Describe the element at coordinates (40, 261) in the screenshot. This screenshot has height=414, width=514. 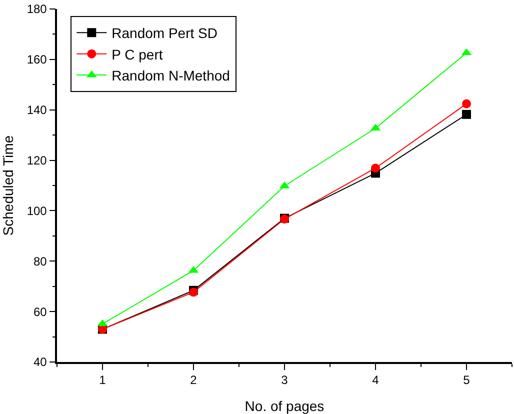
I see `y-tick-label: 80` at that location.